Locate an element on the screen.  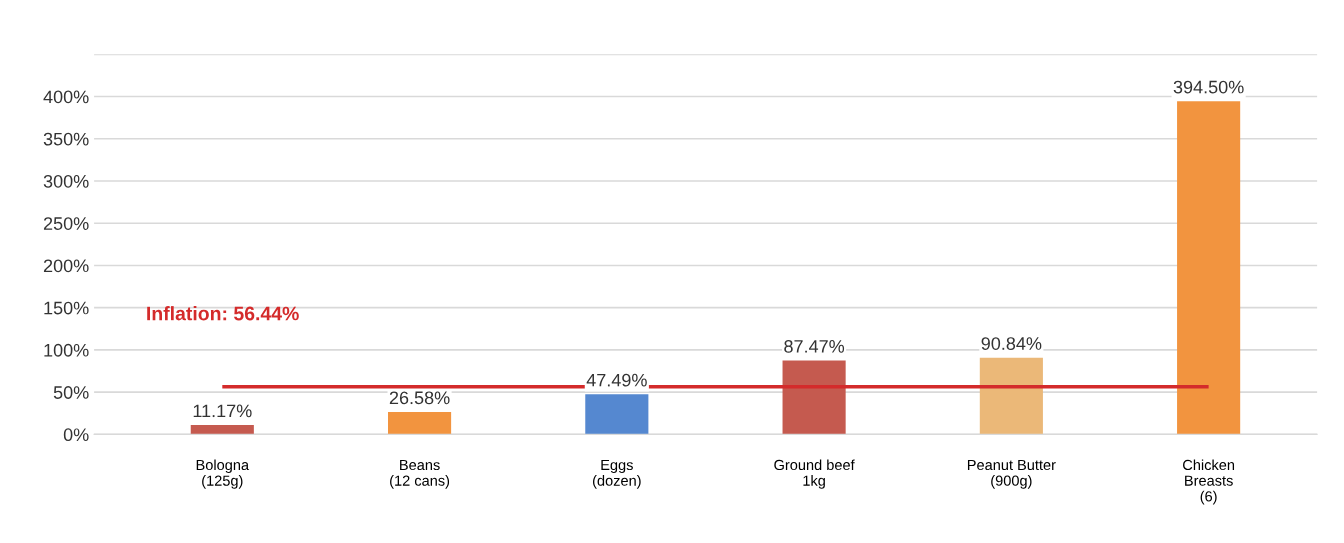
data-label: 90.84% is located at coordinates (1011, 343).